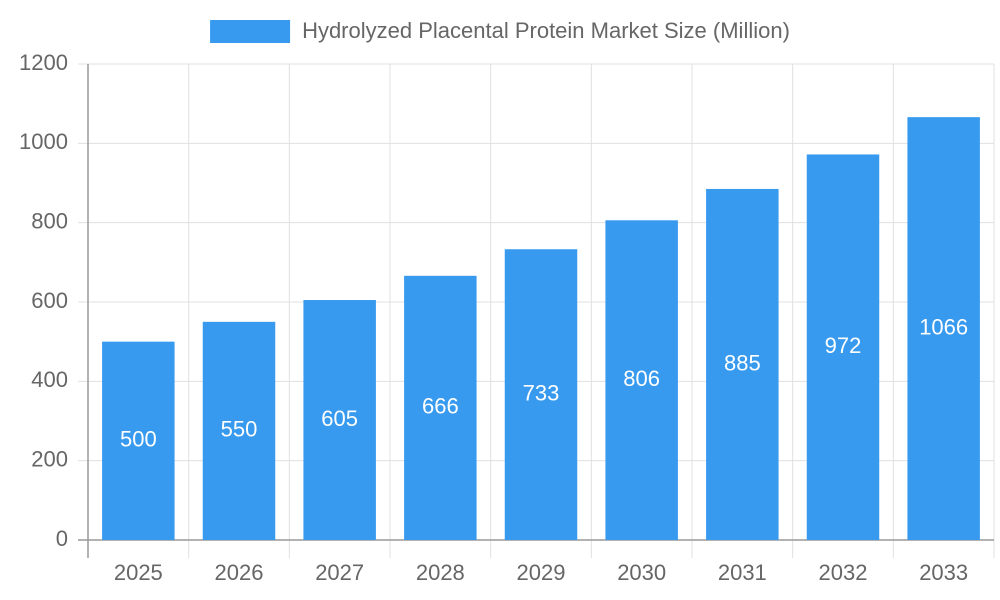  Describe the element at coordinates (440, 572) in the screenshot. I see `x-tick-label: 2028` at that location.